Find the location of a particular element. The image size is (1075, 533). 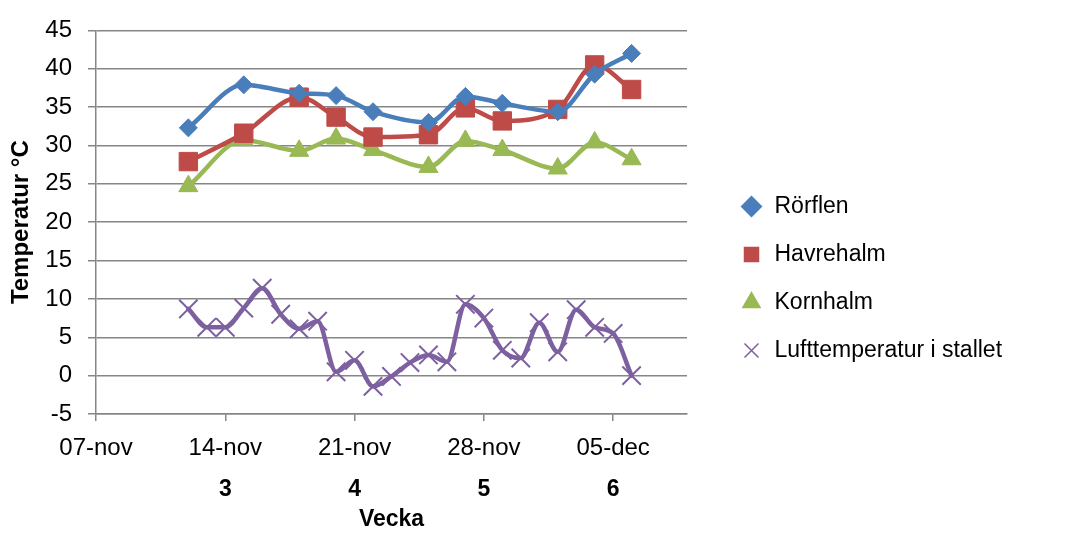

y-tick-label: 0 is located at coordinates (65, 374).